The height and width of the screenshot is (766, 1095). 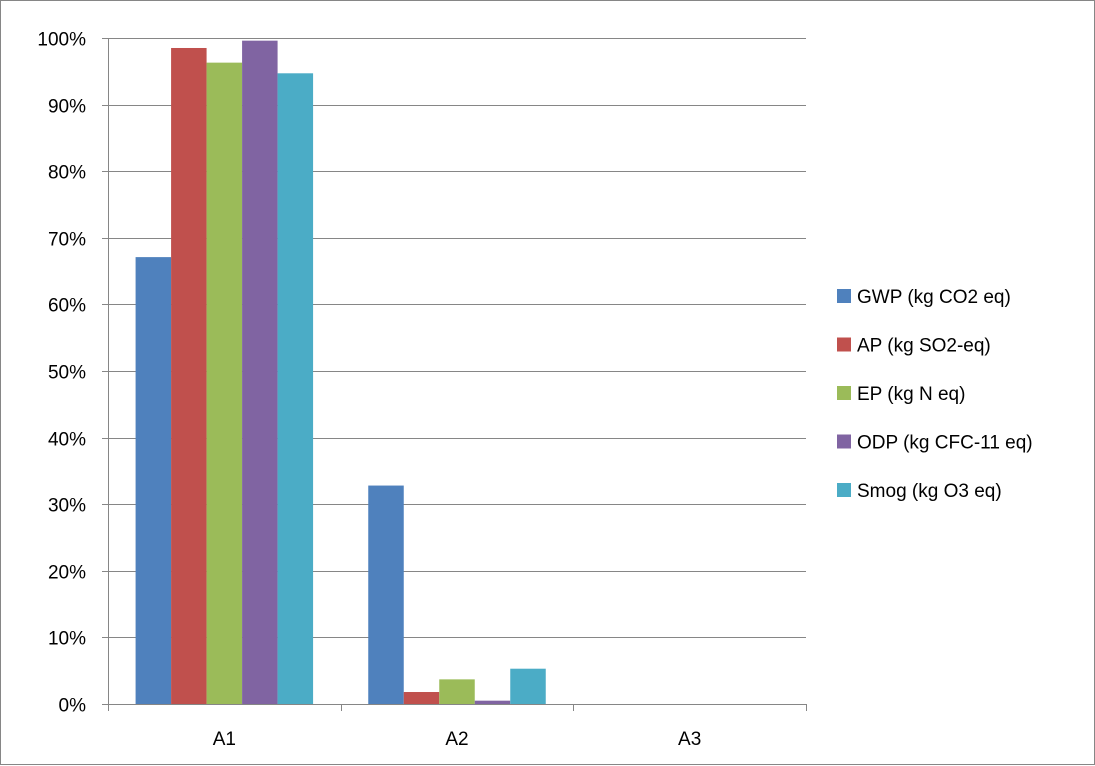 What do you see at coordinates (911, 394) in the screenshot?
I see `legend-label: EP (kg N eq)` at bounding box center [911, 394].